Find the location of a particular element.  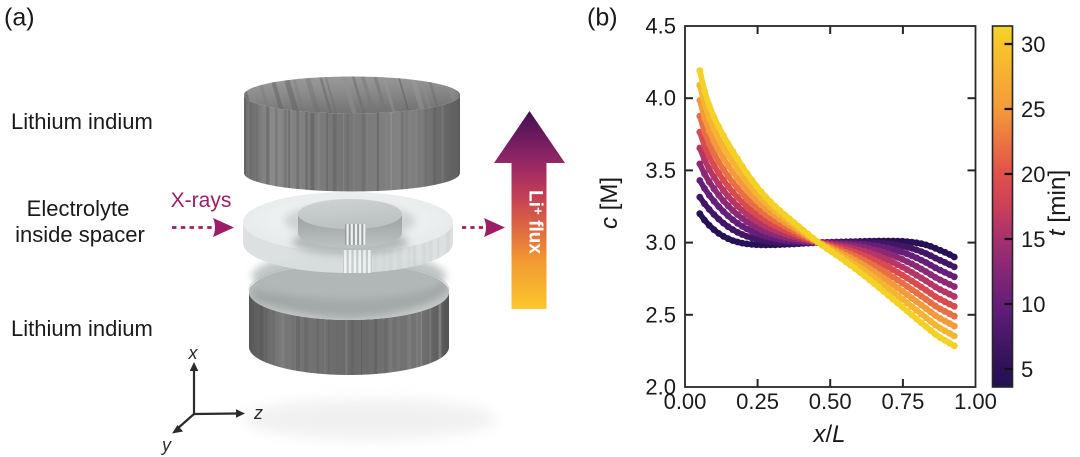

svg-text: c [M] is located at coordinates (609, 203).